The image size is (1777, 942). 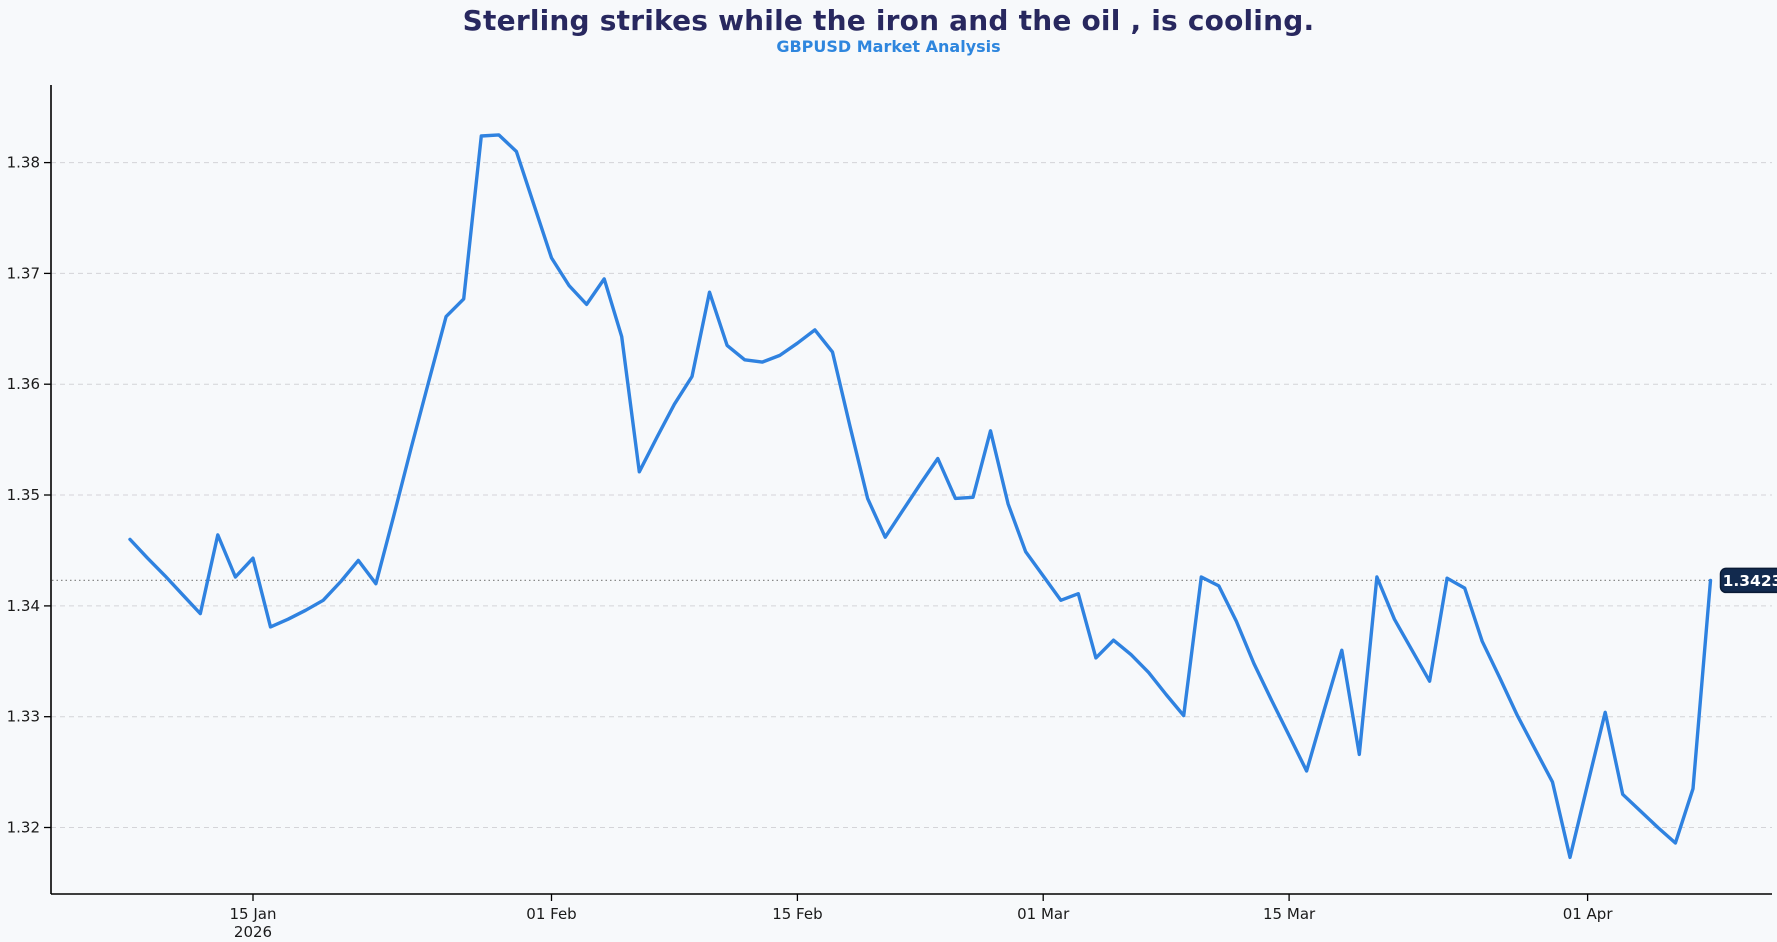 I want to click on y-tick-label: 1.34, so click(x=23, y=606).